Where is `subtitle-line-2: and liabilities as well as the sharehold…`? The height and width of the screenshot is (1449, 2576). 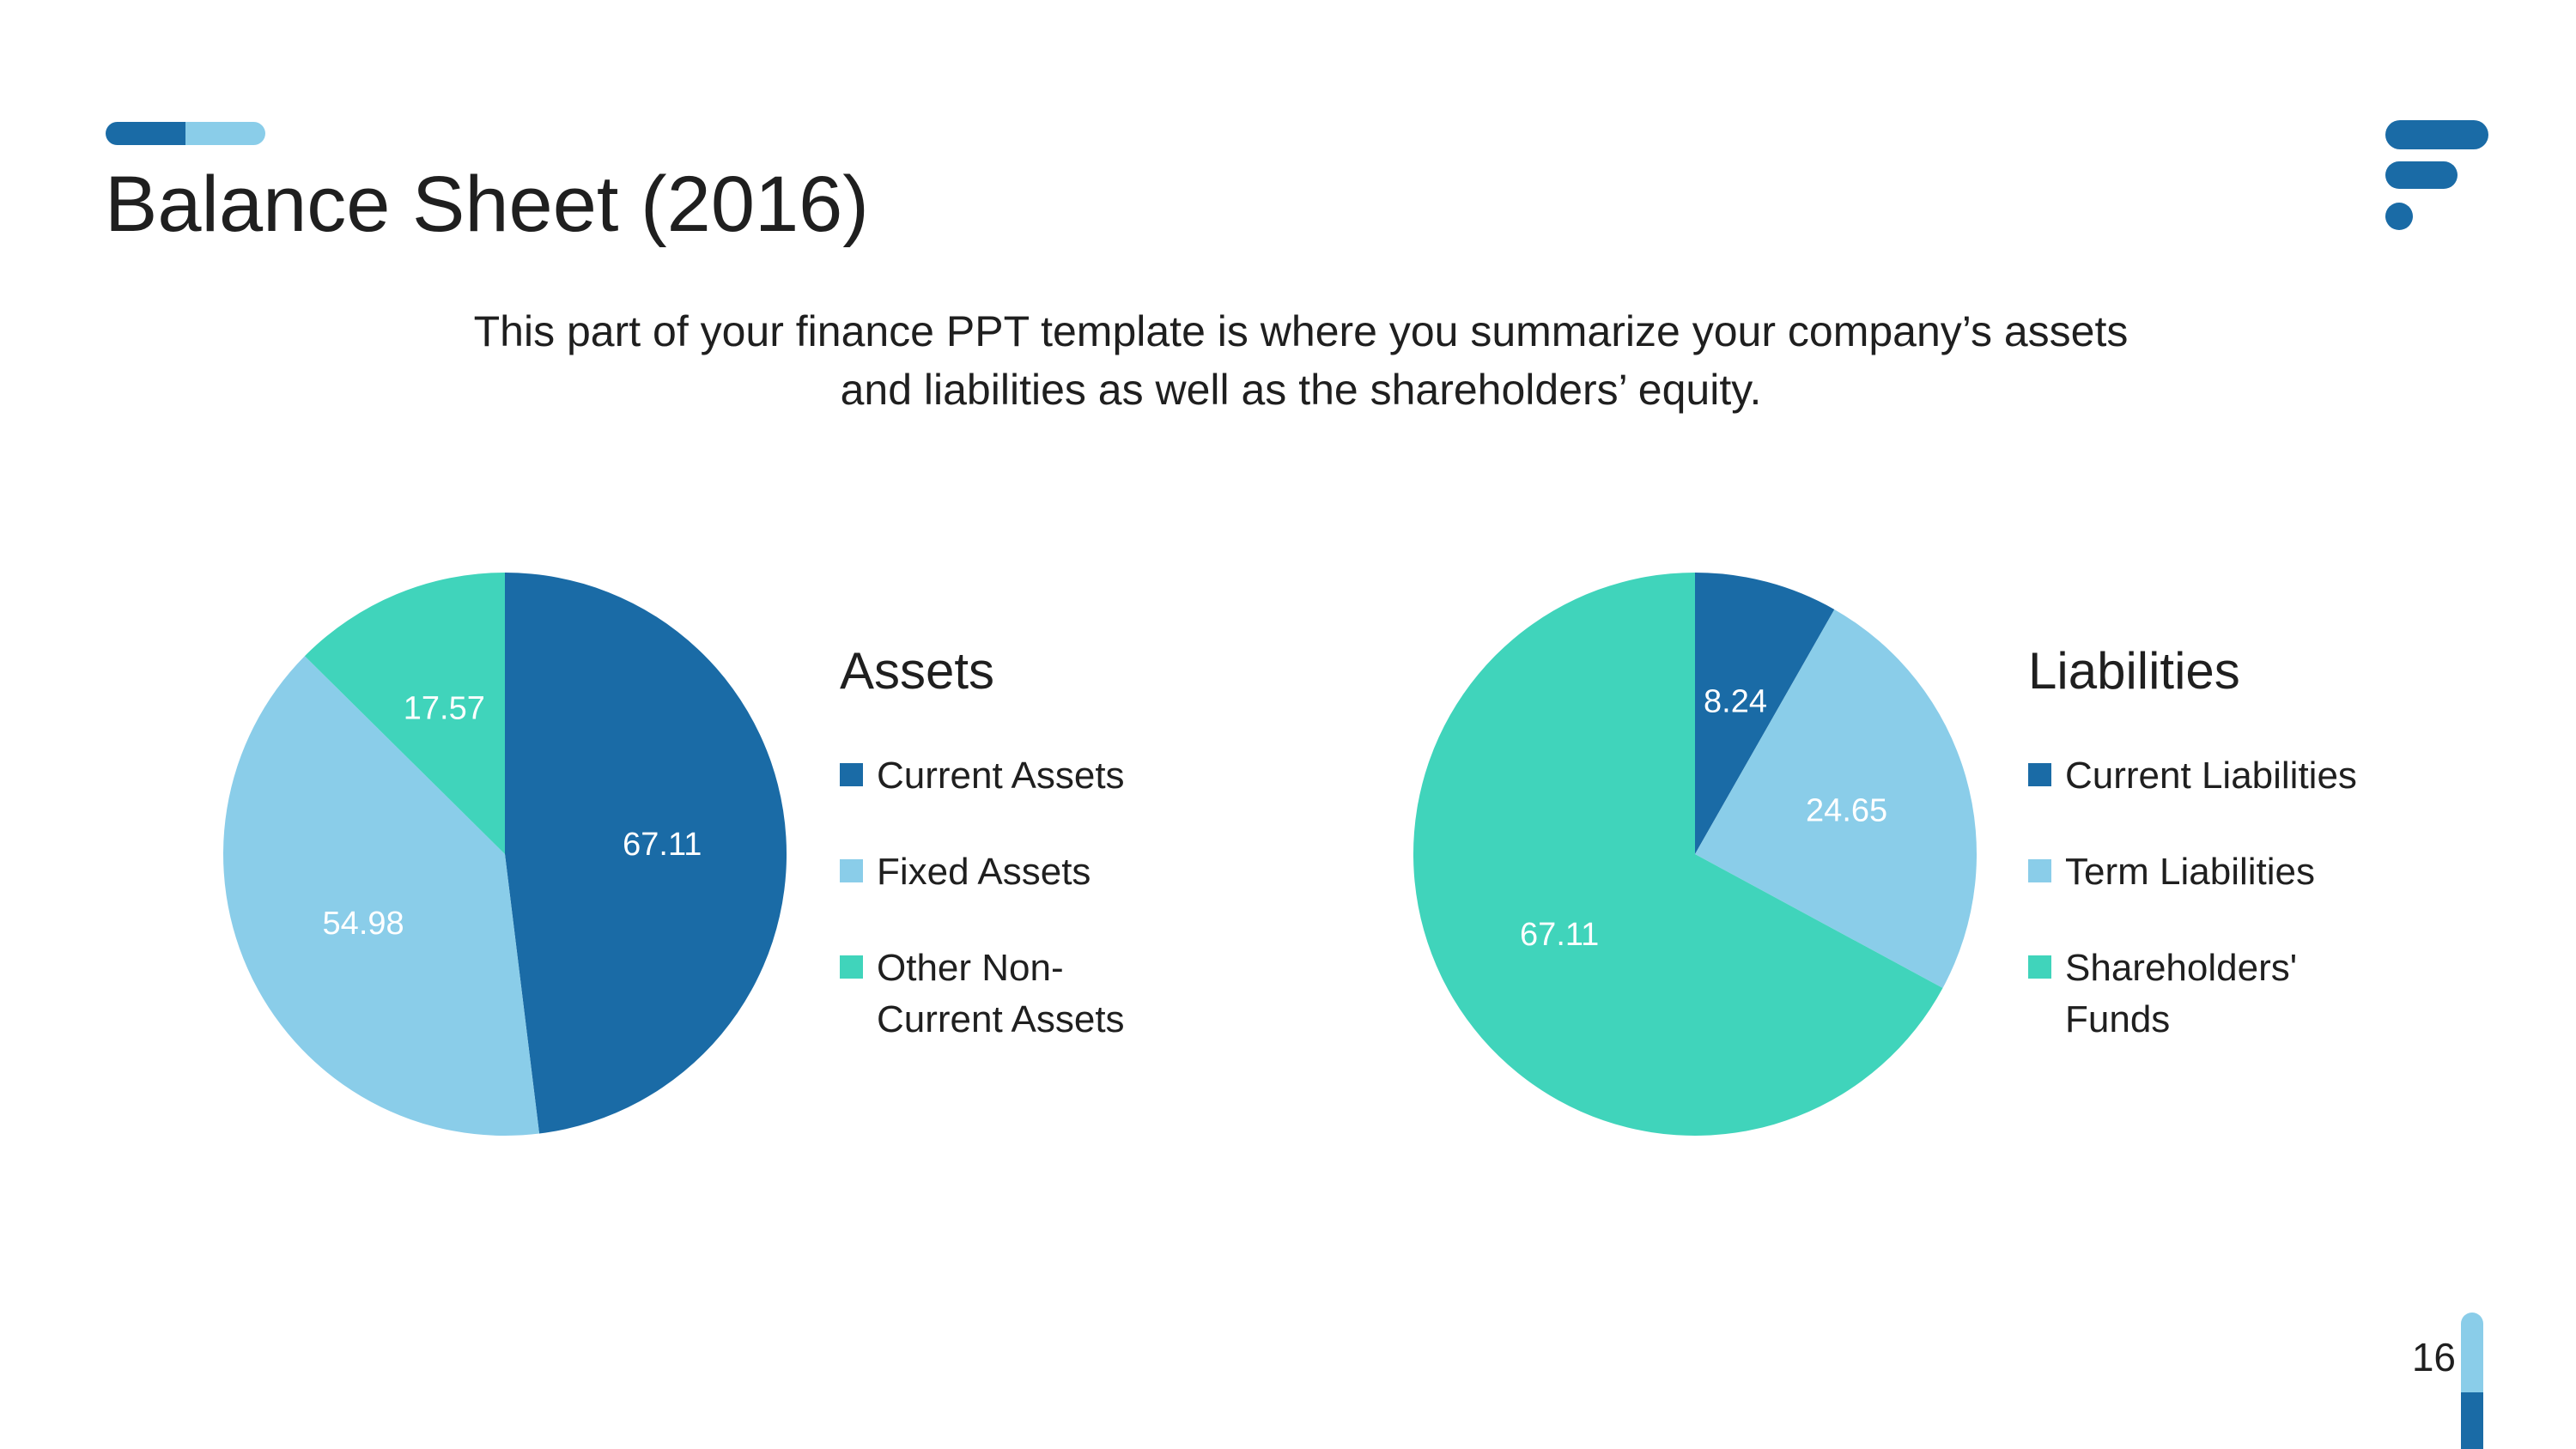 subtitle-line-2: and liabilities as well as the sharehold… is located at coordinates (1301, 390).